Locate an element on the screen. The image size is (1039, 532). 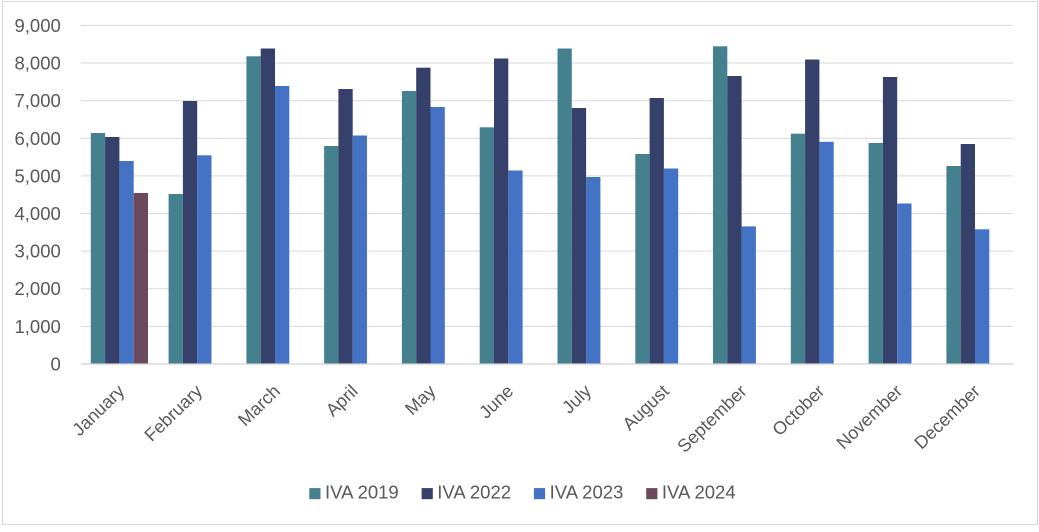
svg-text: 9,000 is located at coordinates (38, 25).